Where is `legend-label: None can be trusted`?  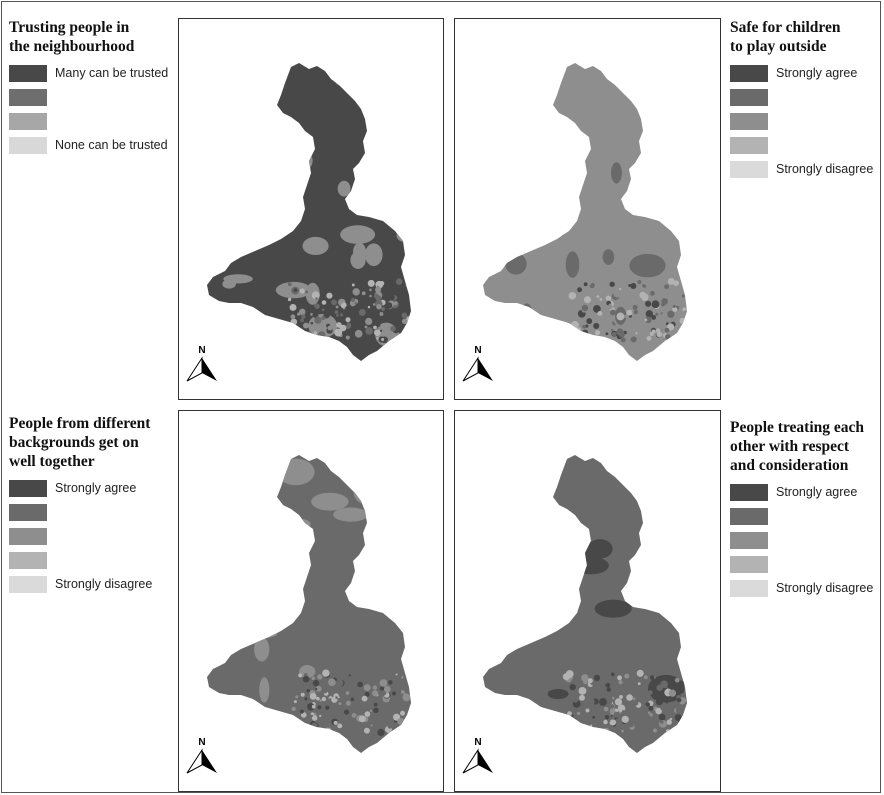 legend-label: None can be trusted is located at coordinates (111, 145).